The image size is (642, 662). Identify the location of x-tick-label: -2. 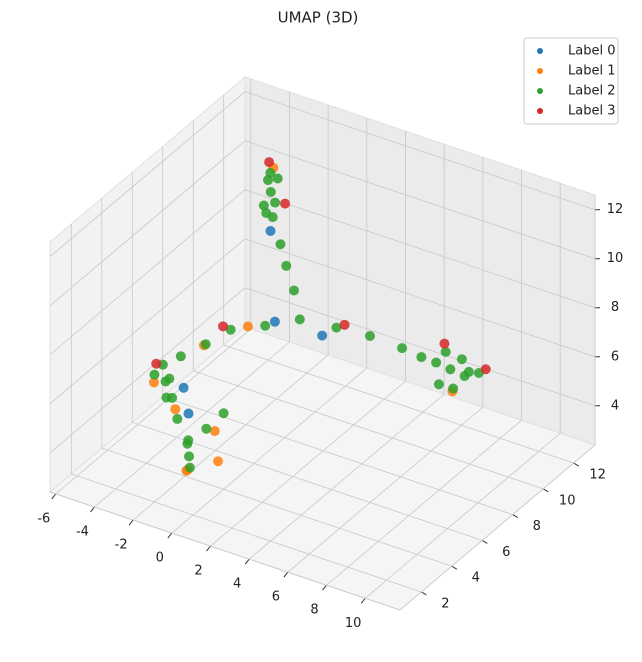
(121, 545).